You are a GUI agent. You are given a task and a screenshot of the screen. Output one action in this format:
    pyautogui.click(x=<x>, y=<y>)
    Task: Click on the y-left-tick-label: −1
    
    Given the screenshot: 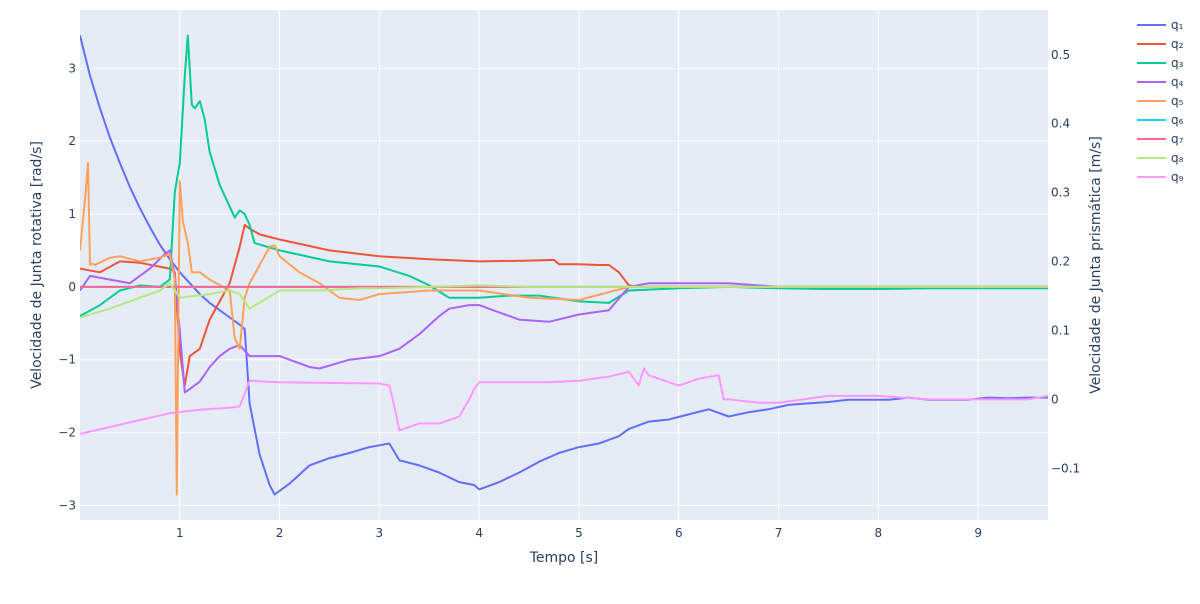 What is the action you would take?
    pyautogui.click(x=67, y=360)
    